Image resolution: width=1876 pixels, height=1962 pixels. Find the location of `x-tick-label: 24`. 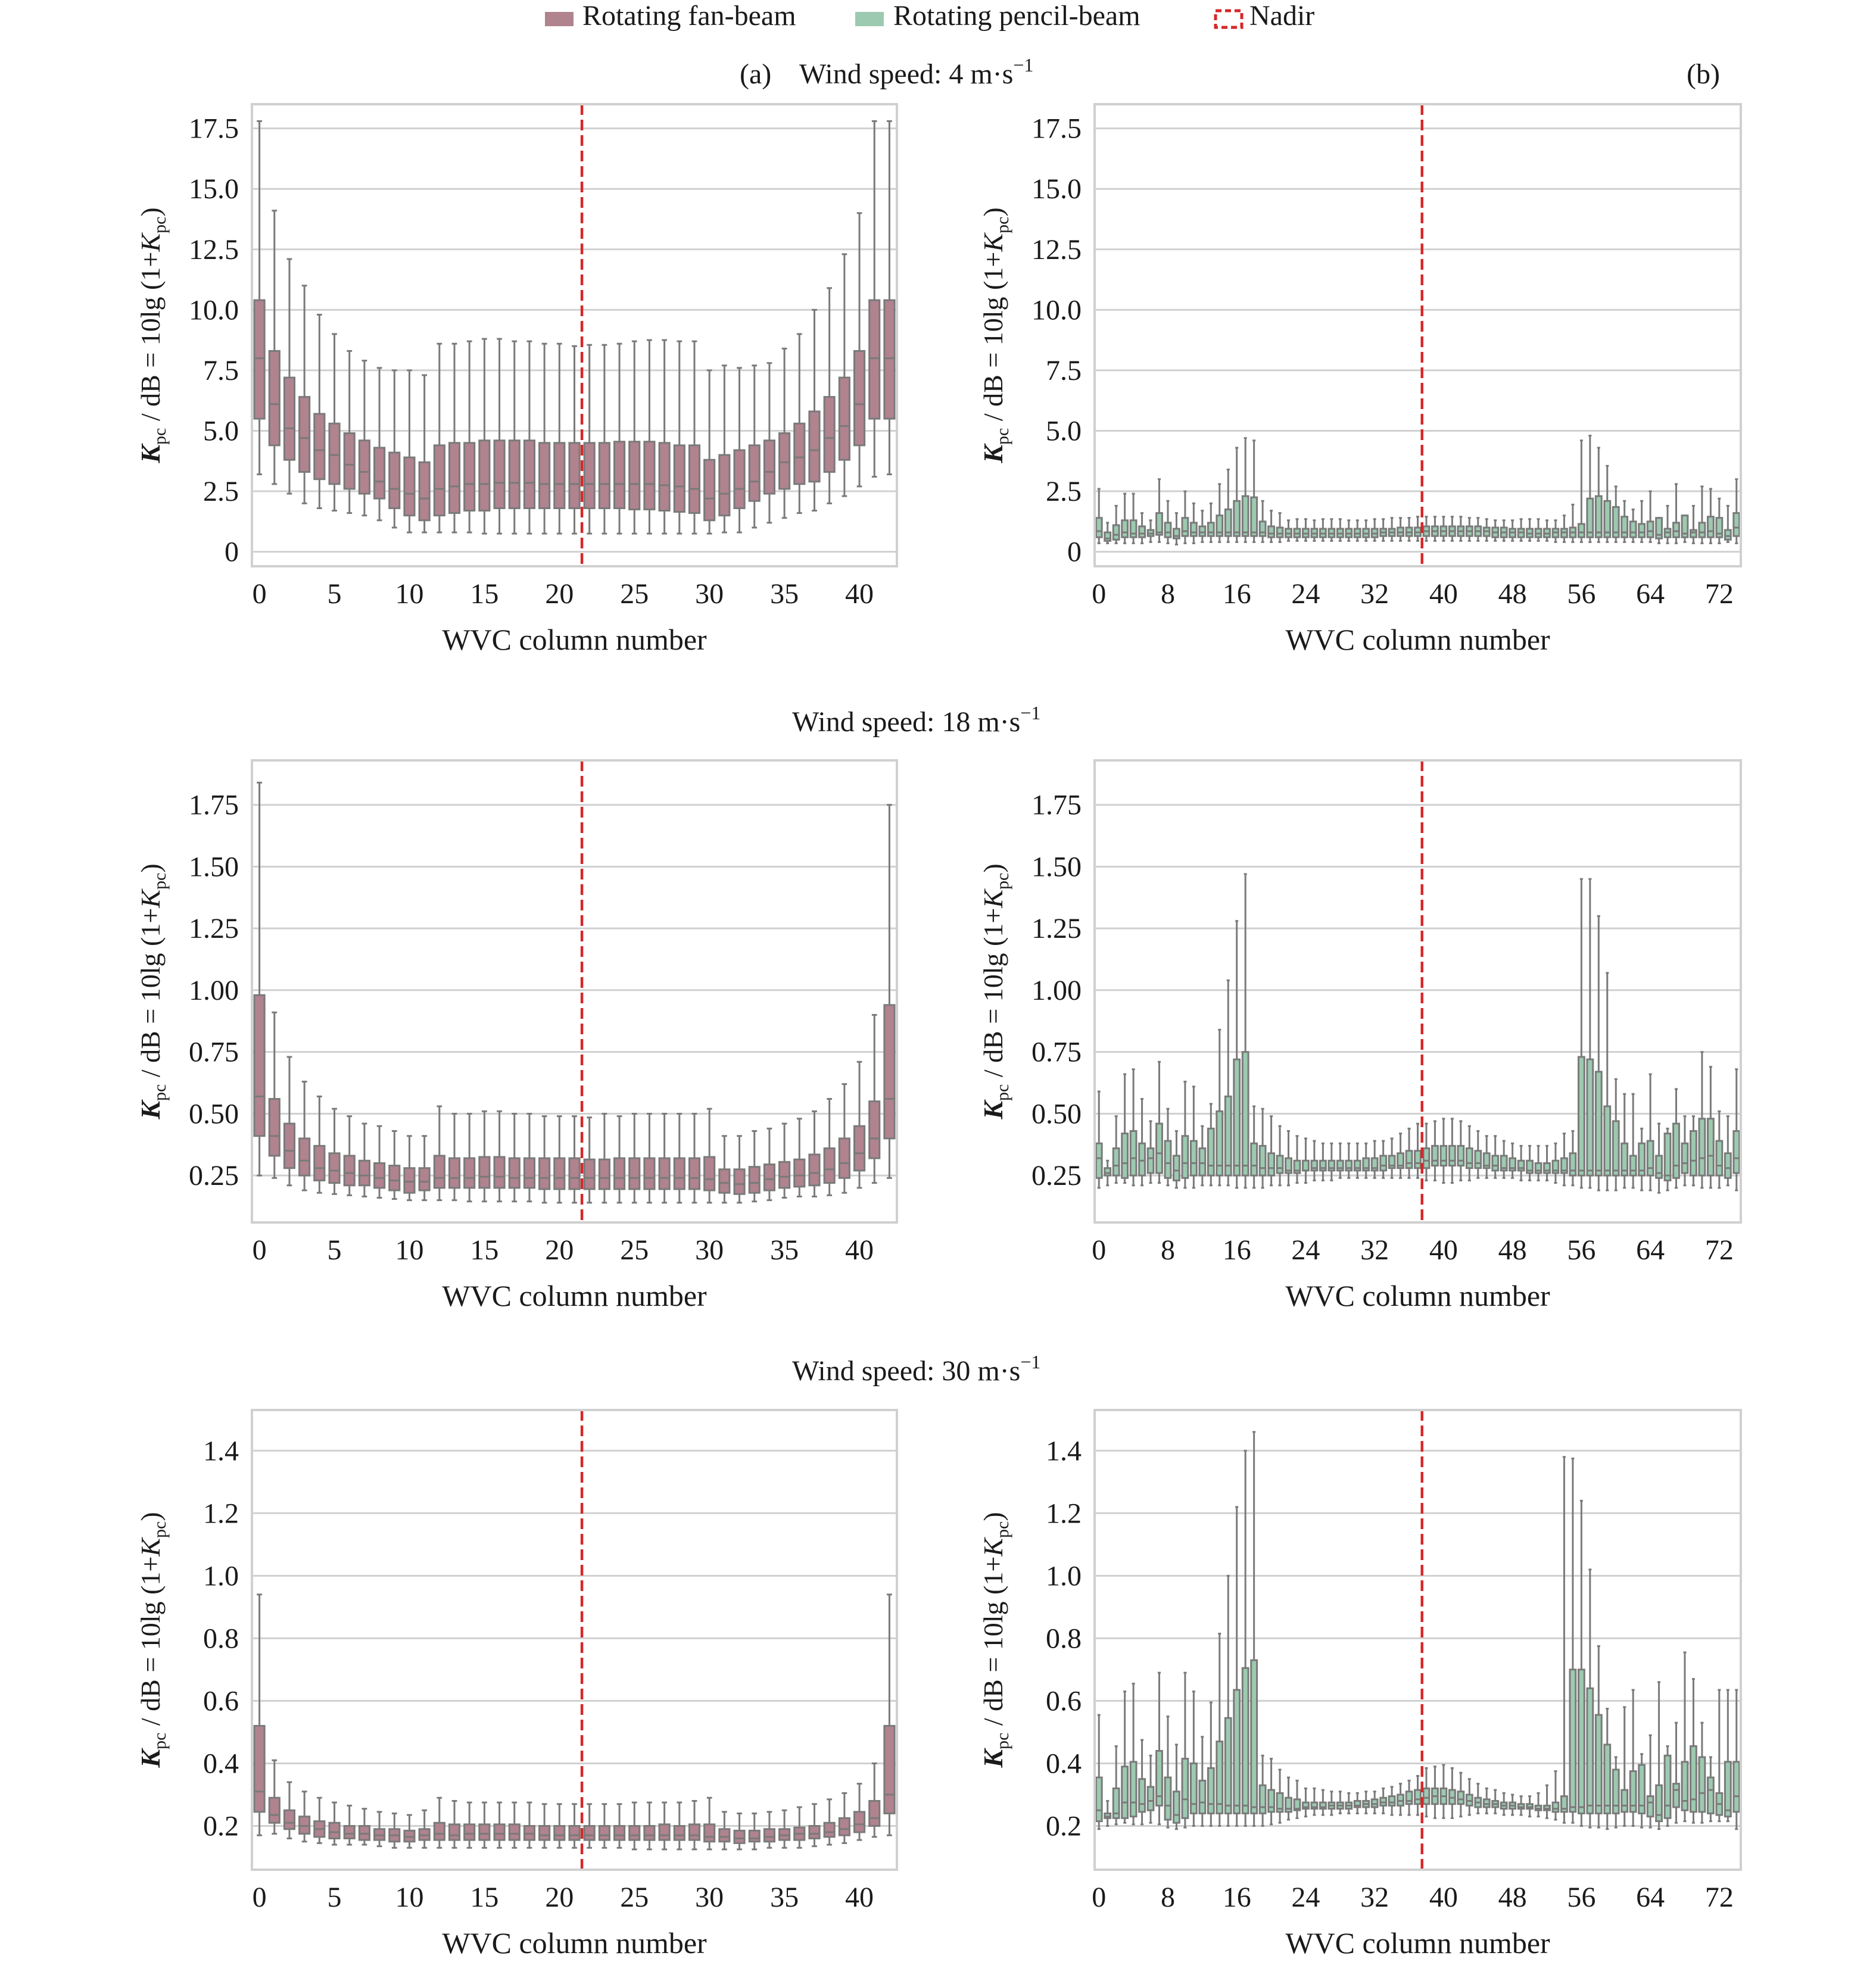

x-tick-label: 24 is located at coordinates (1305, 1897).